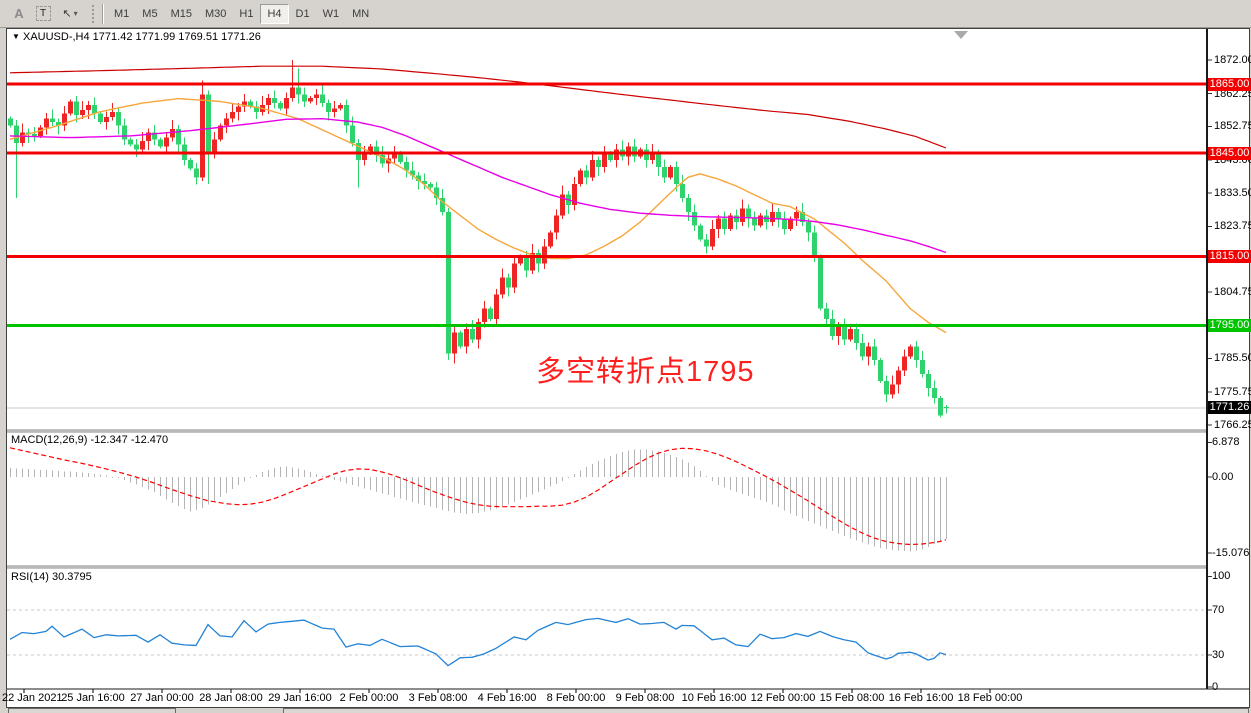 The height and width of the screenshot is (713, 1251). What do you see at coordinates (16, 36) in the screenshot?
I see `symbol-dropdown-icon: ▼` at bounding box center [16, 36].